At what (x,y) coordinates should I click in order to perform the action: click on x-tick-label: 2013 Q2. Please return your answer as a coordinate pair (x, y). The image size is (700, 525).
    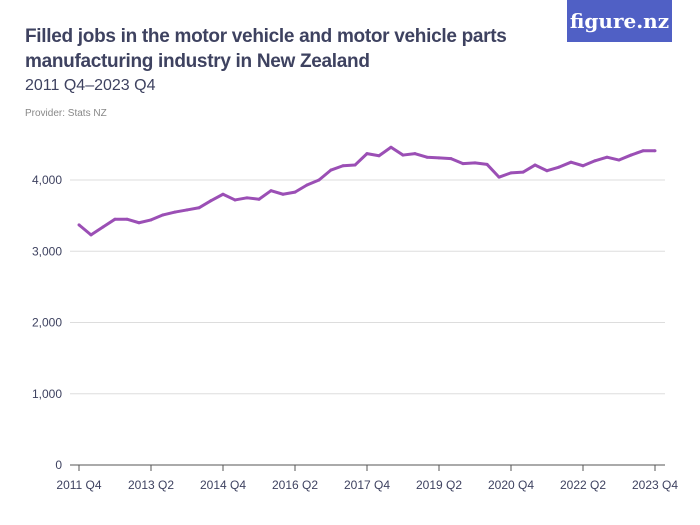
    Looking at the image, I should click on (151, 485).